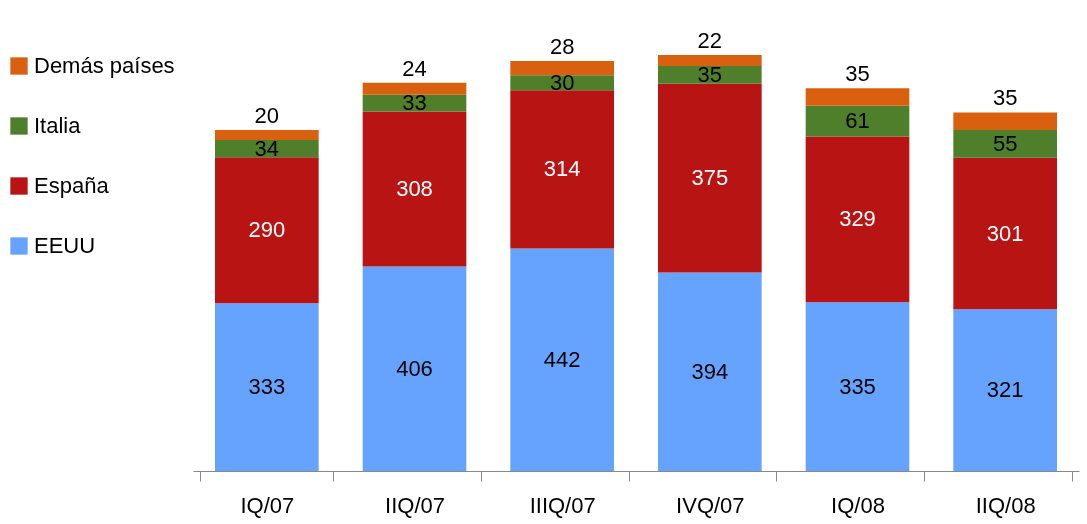 The image size is (1087, 524). What do you see at coordinates (267, 148) in the screenshot?
I see `data-label: 34` at bounding box center [267, 148].